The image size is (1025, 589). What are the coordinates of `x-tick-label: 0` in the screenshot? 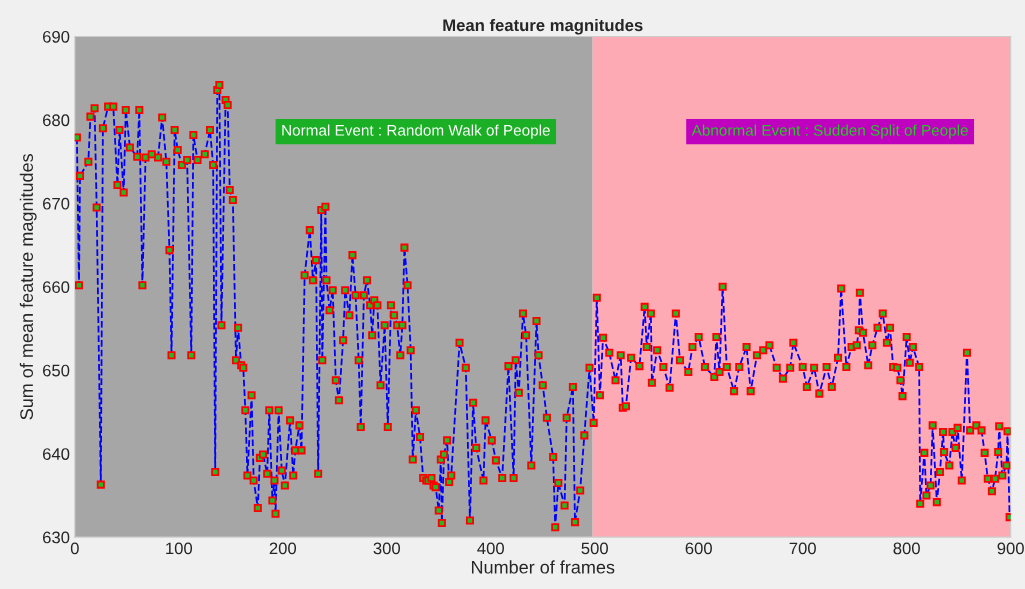 It's located at (74, 548).